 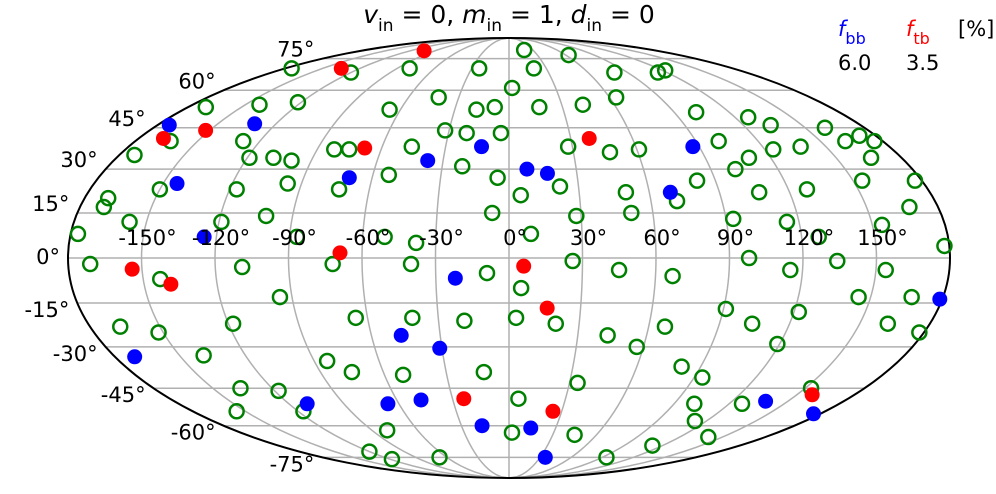 I want to click on x-tick-label: 120°, so click(x=809, y=238).